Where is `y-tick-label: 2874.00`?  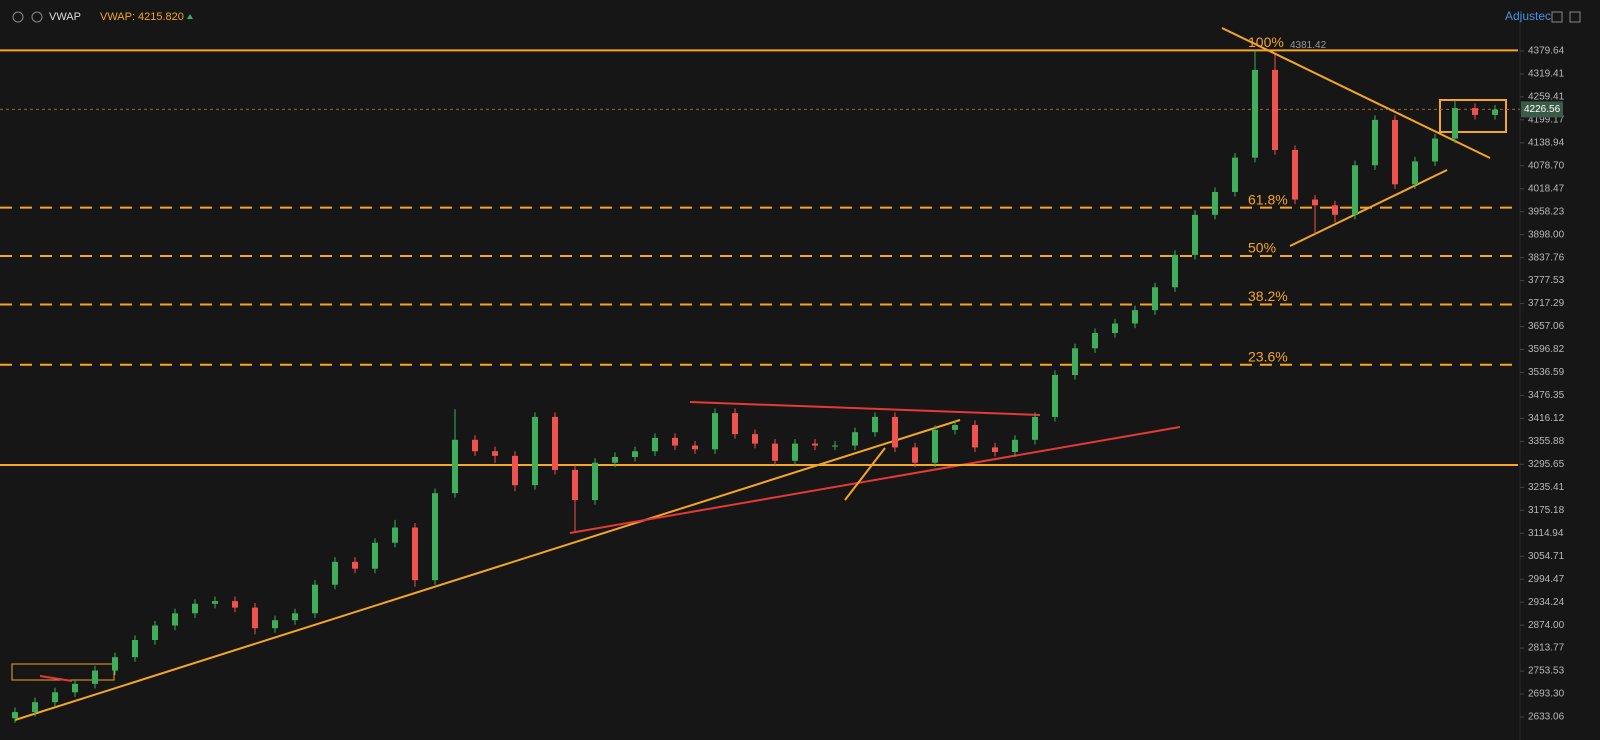
y-tick-label: 2874.00 is located at coordinates (1546, 625).